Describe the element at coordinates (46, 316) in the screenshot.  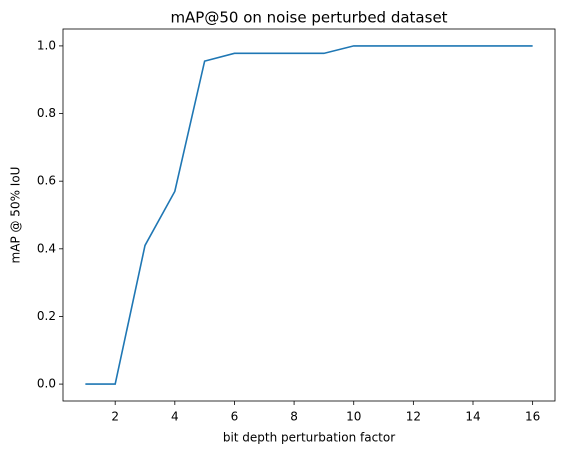
I see `y-tick-label: 0.2` at that location.